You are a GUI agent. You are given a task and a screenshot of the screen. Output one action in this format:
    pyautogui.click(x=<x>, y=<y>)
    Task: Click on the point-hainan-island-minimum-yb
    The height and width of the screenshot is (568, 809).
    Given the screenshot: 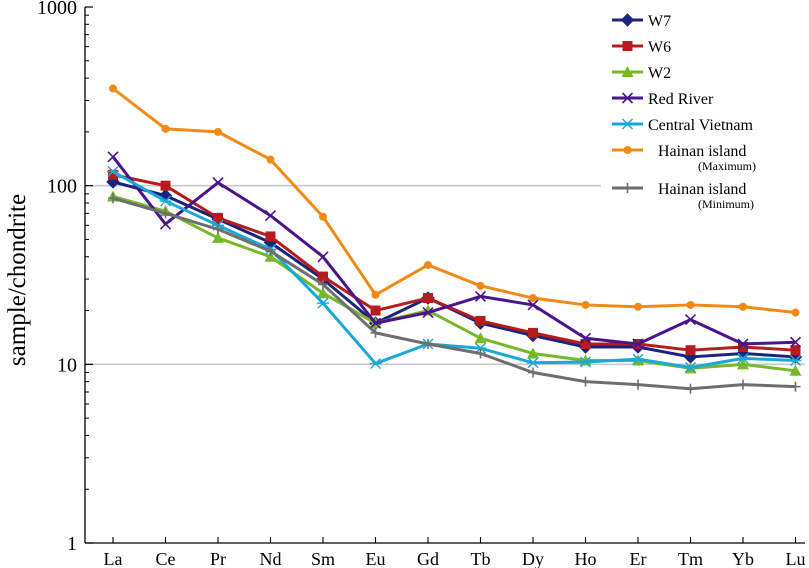 What is the action you would take?
    pyautogui.click(x=743, y=384)
    